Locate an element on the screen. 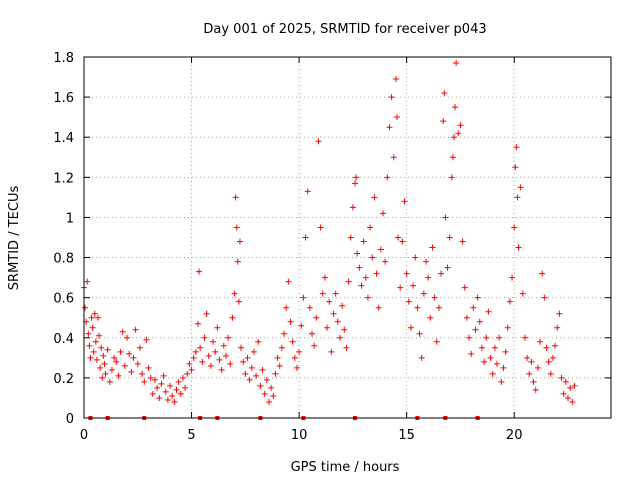 The width and height of the screenshot is (640, 480). x-tick-label: 10 is located at coordinates (299, 435).